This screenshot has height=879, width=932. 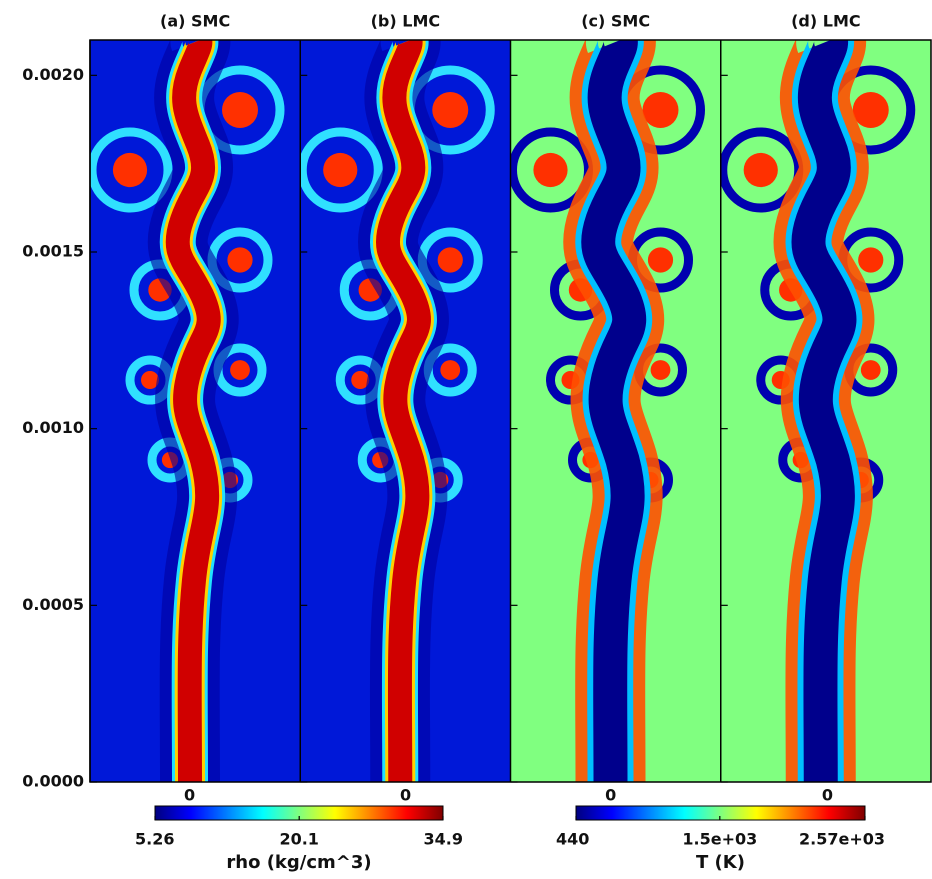 What do you see at coordinates (53, 251) in the screenshot?
I see `y-tick-label: 0.0015` at bounding box center [53, 251].